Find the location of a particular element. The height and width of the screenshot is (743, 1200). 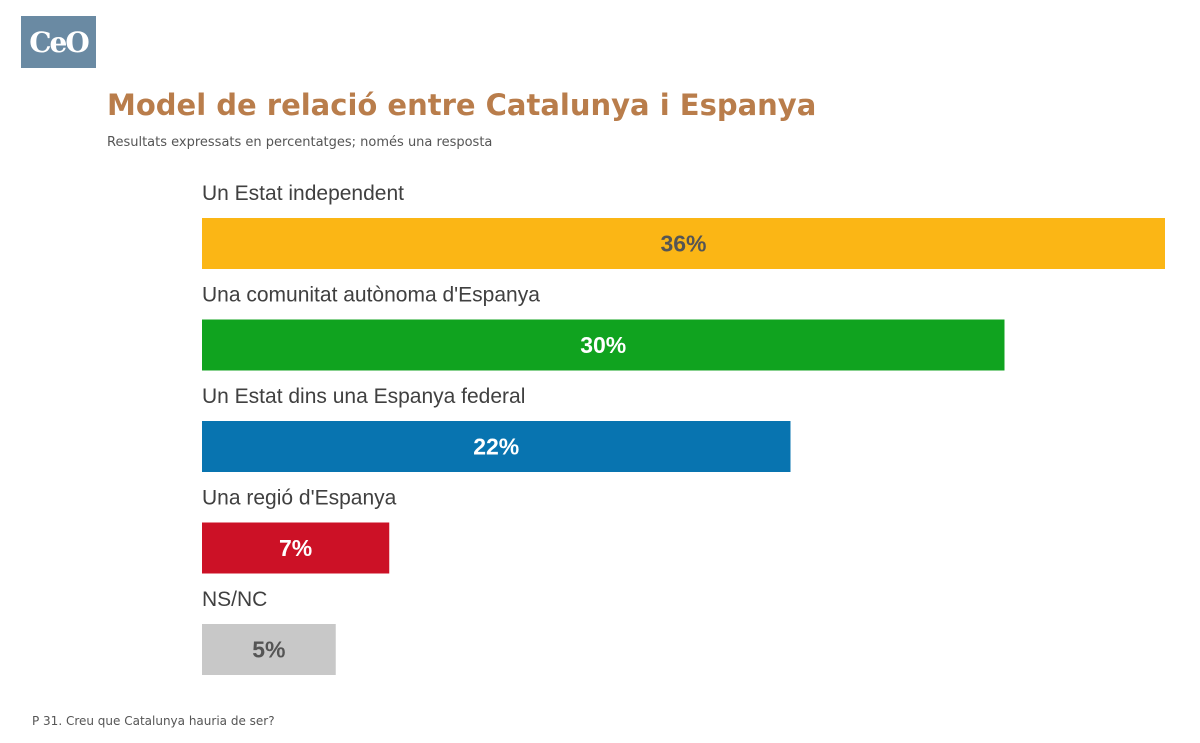

logo-text: CeO is located at coordinates (59, 42).